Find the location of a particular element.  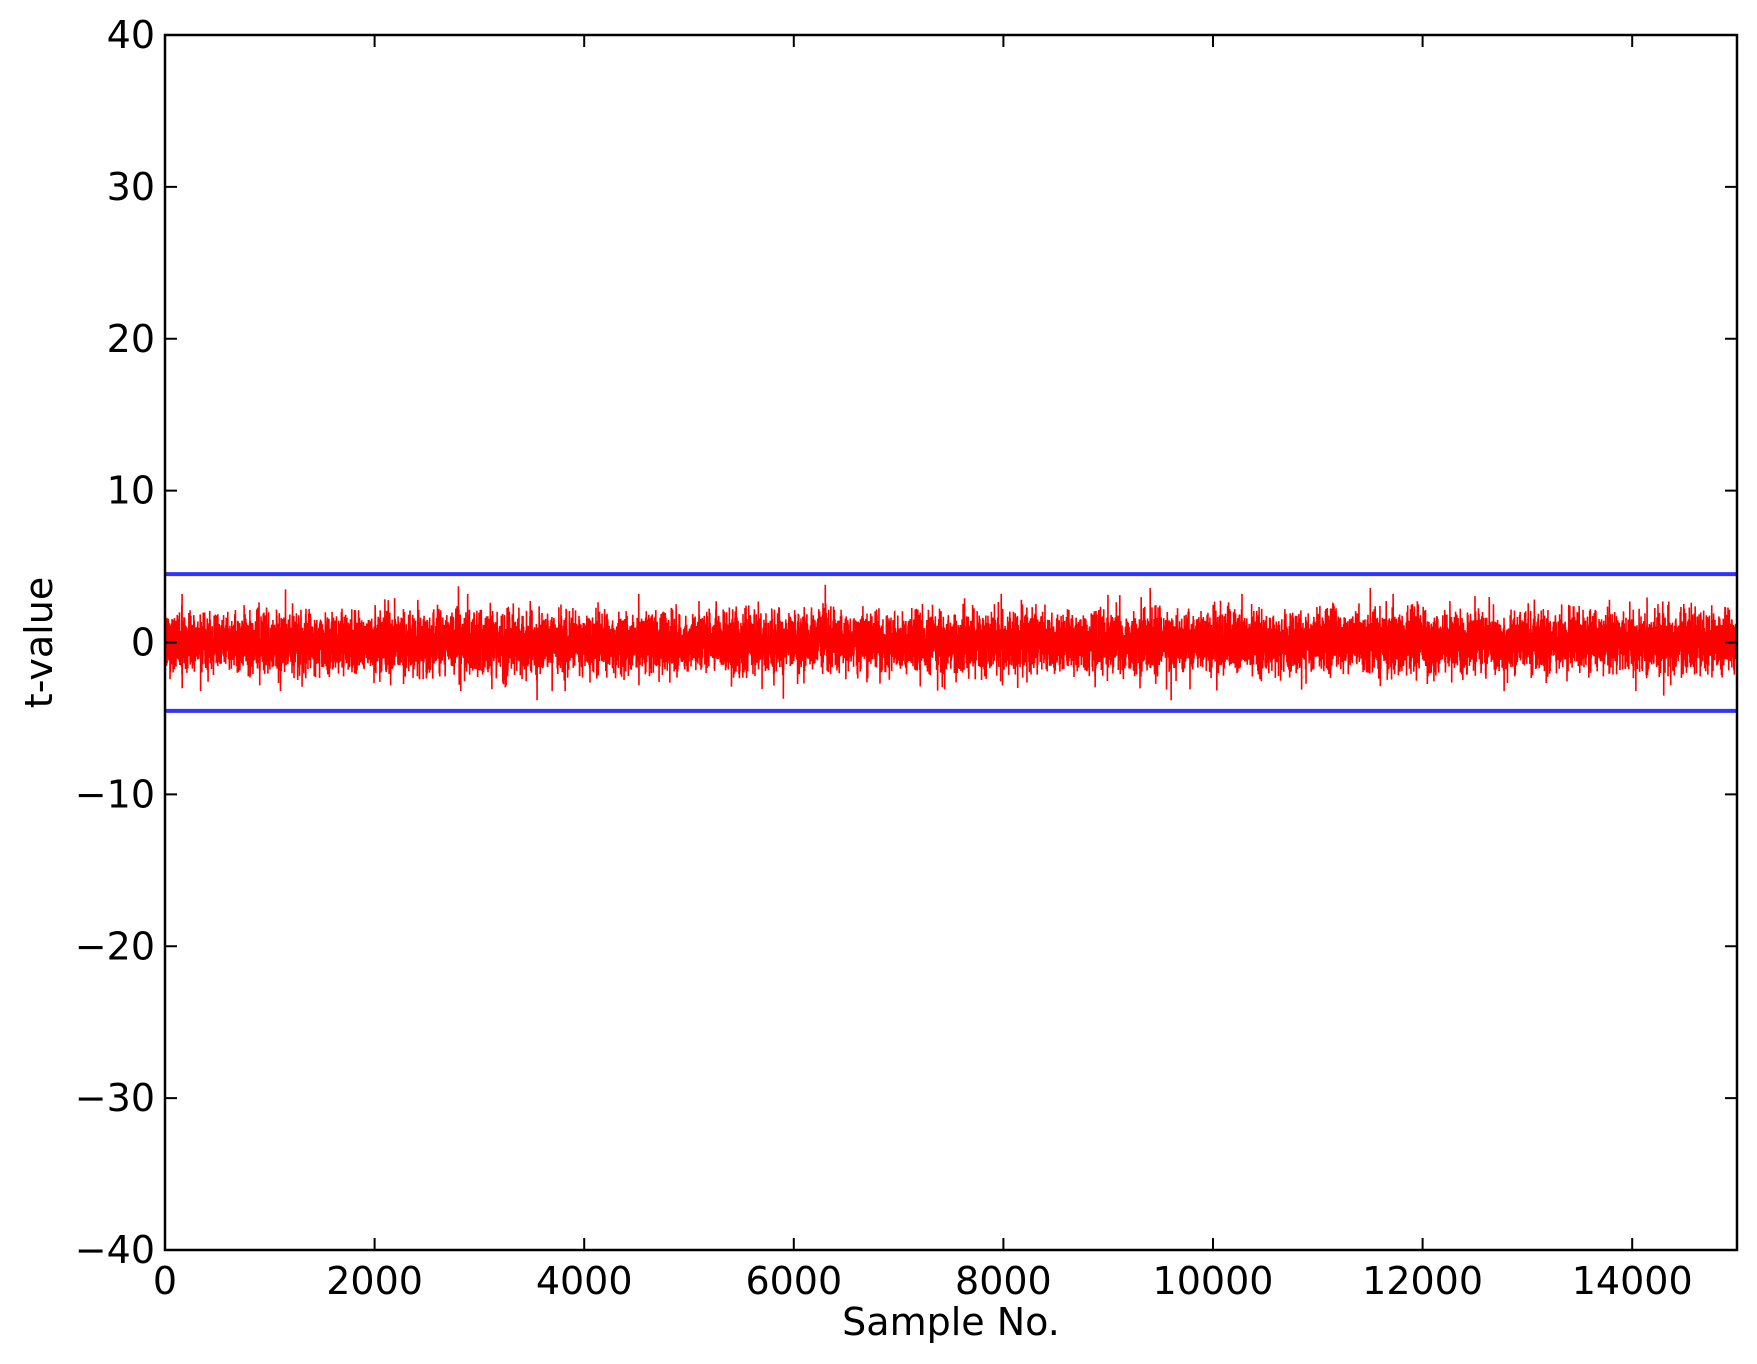

y-tick-label: 10 is located at coordinates (131, 491).